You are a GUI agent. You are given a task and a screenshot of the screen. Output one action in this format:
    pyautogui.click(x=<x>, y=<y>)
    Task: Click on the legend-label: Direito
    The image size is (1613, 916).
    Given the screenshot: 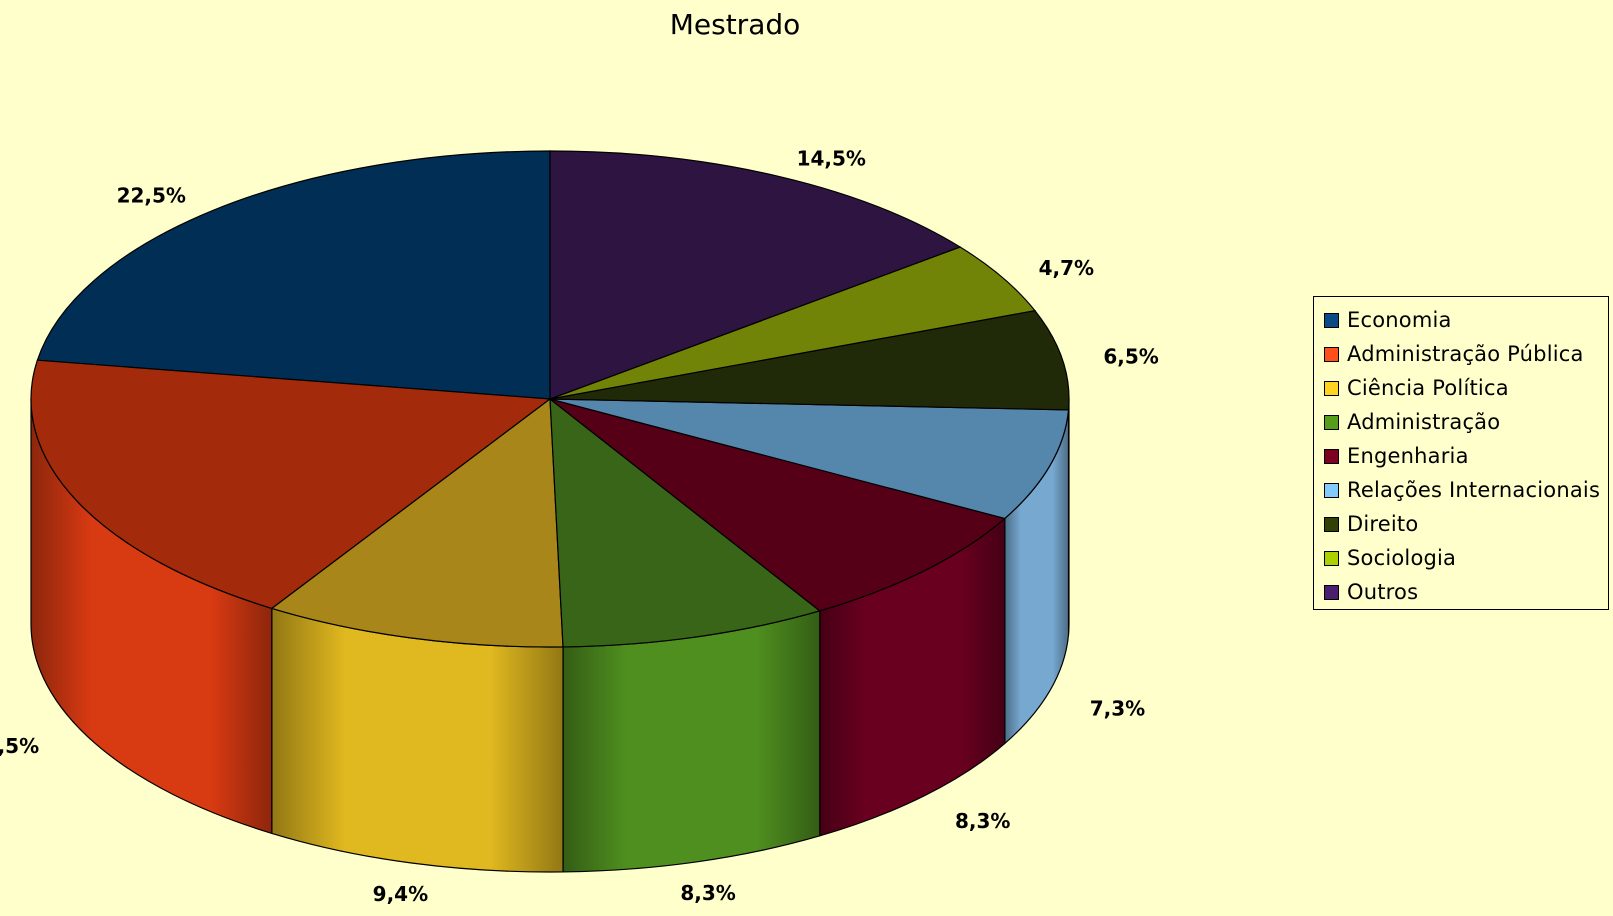 What is the action you would take?
    pyautogui.click(x=1383, y=524)
    